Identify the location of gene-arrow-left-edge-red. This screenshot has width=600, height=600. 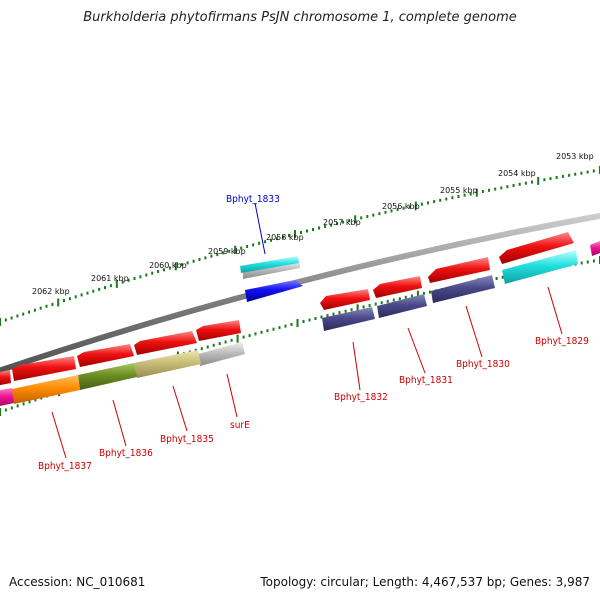
(5, 378).